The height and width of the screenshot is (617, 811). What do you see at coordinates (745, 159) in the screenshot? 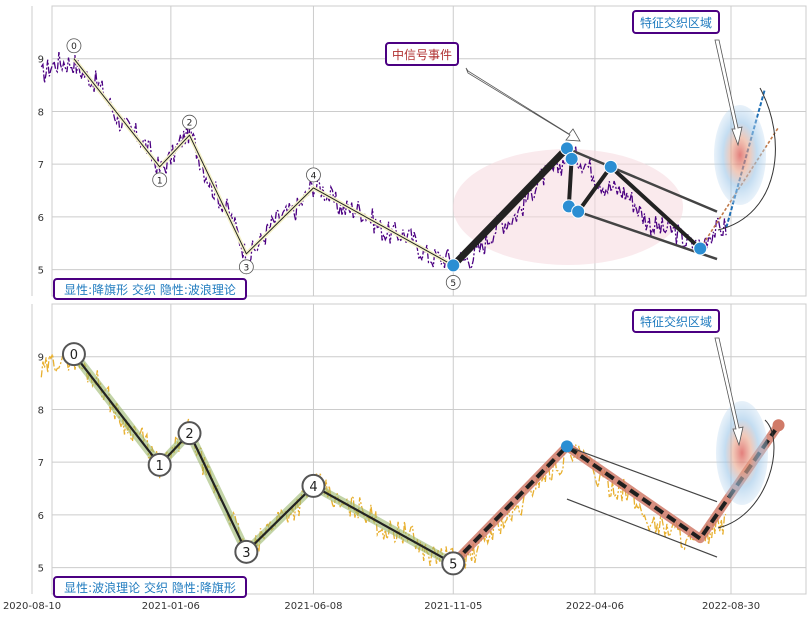
I see `top-feature-zone-shape` at bounding box center [745, 159].